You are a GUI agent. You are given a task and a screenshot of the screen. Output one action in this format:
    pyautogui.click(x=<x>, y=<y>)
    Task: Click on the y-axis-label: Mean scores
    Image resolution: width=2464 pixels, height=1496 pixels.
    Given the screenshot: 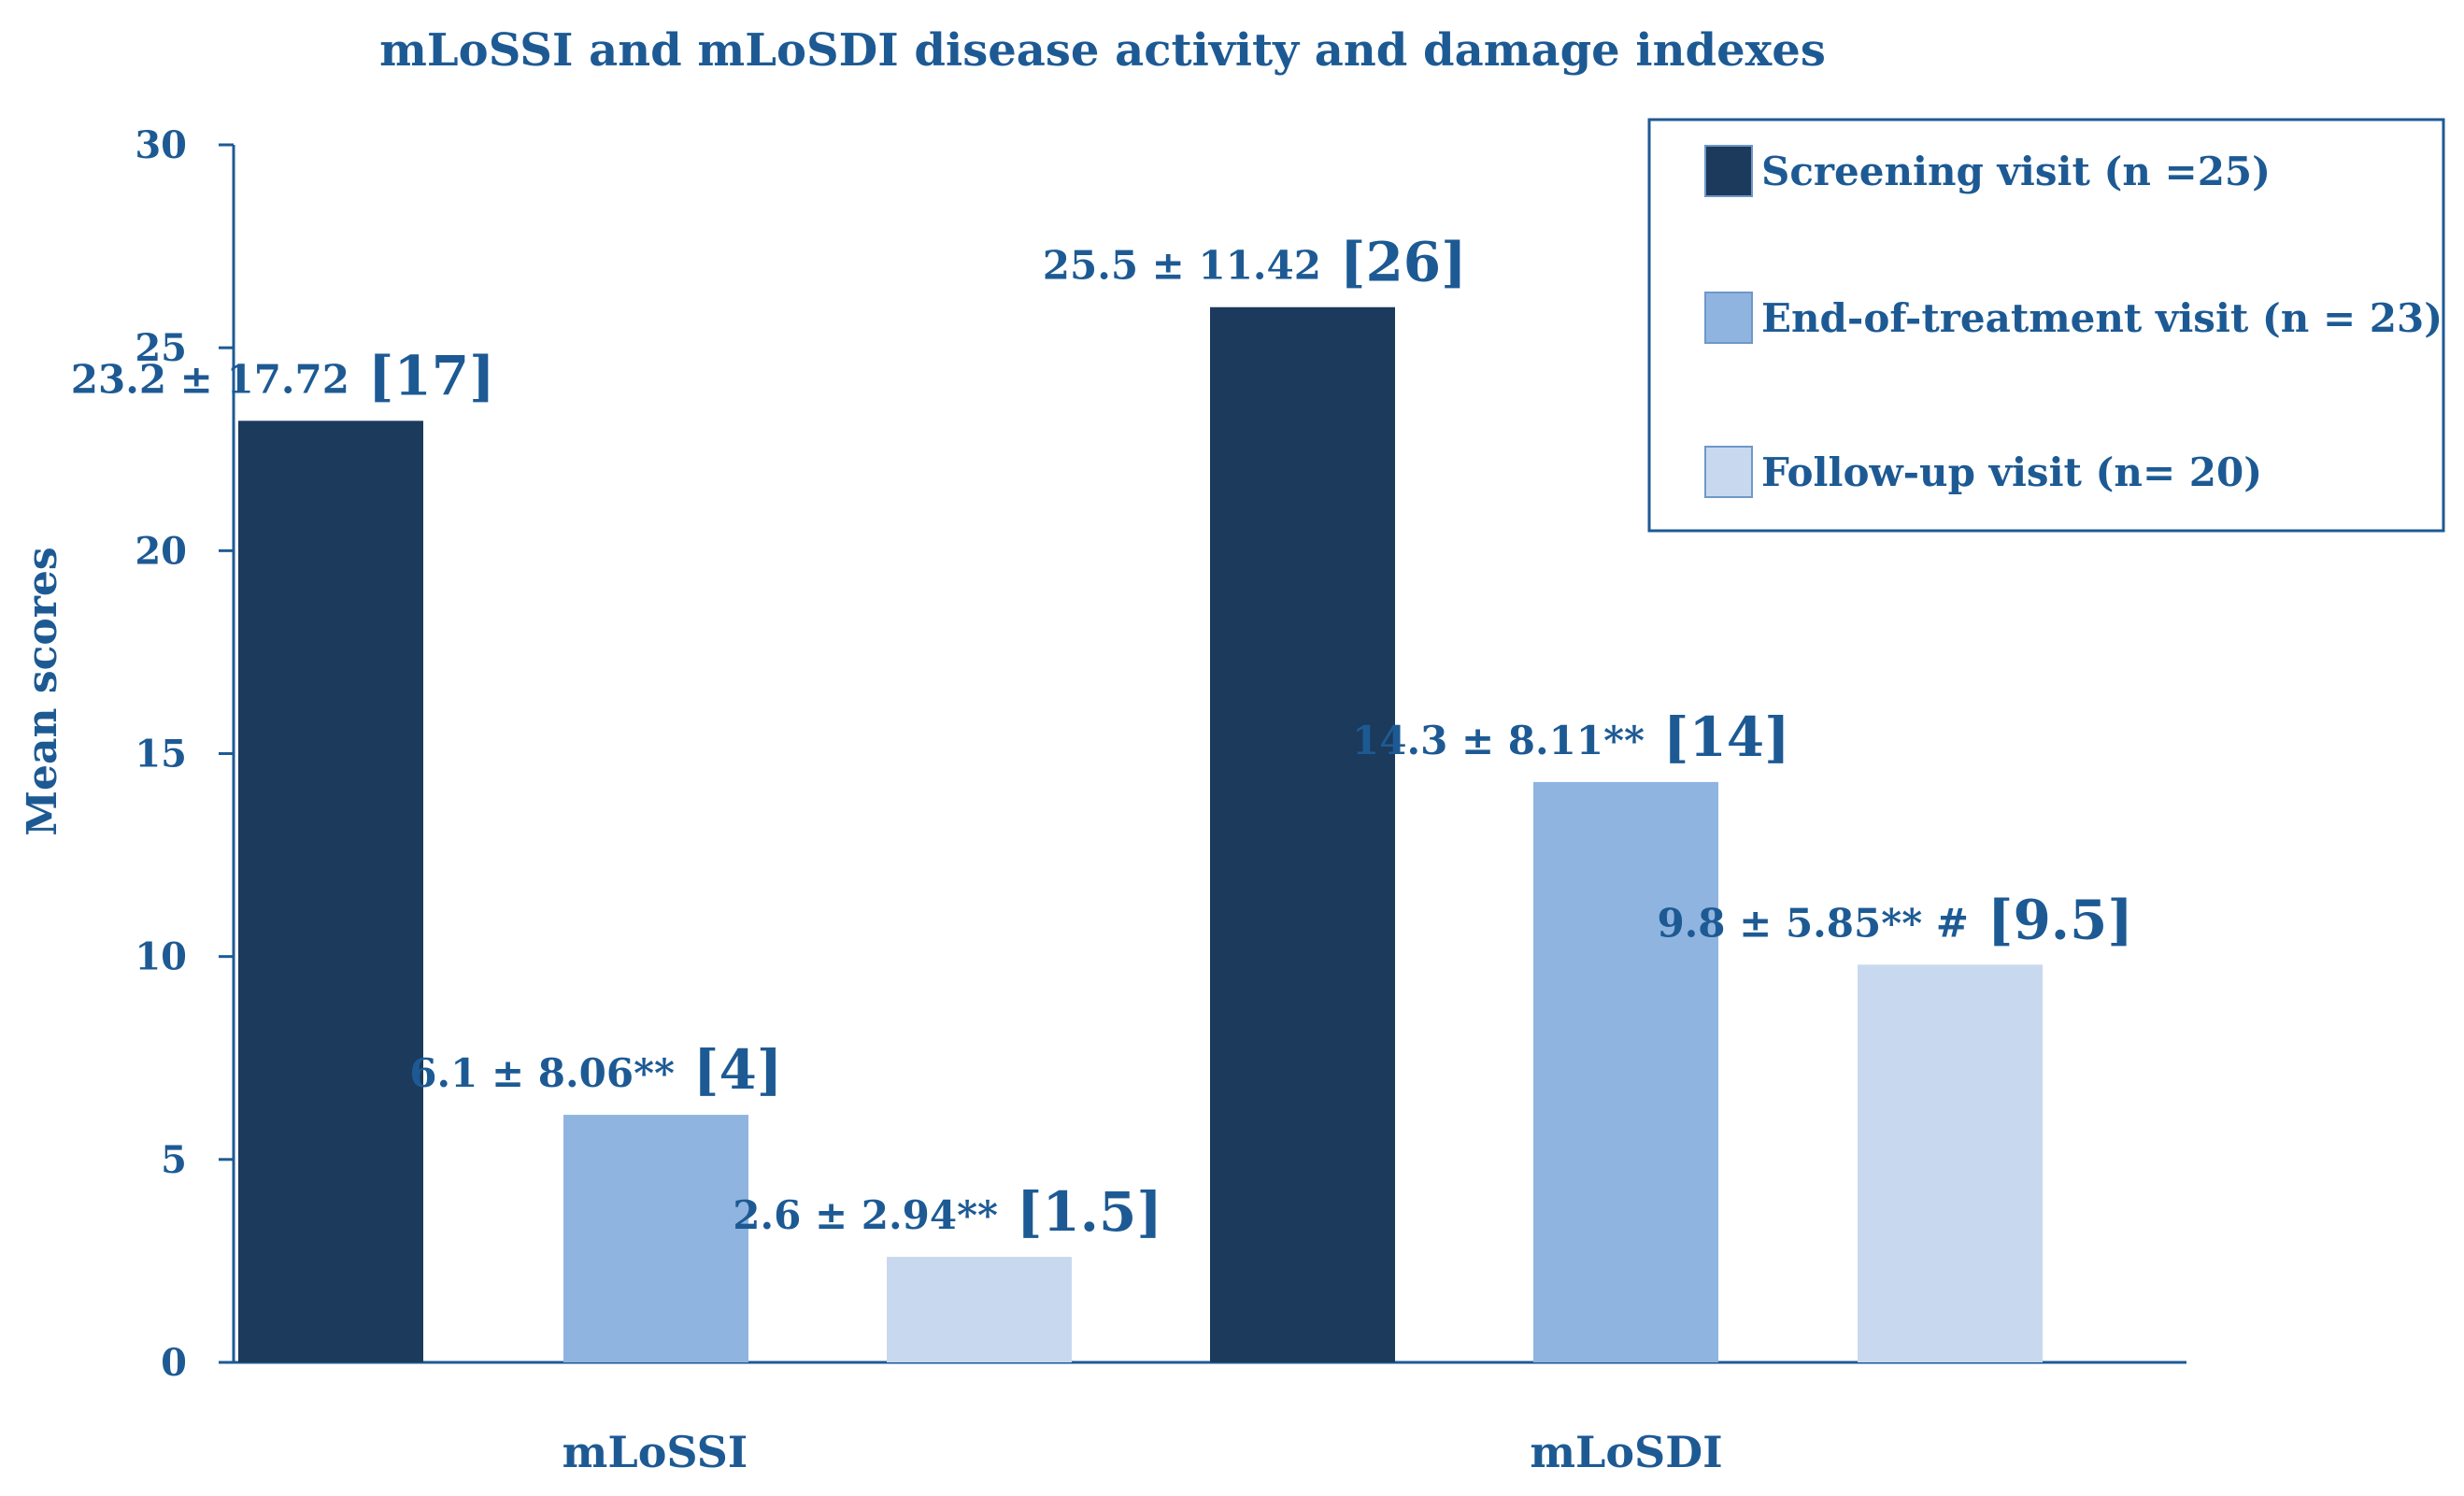 What is the action you would take?
    pyautogui.click(x=42, y=691)
    